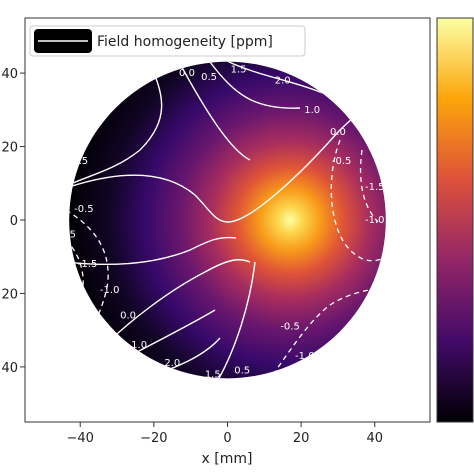 This screenshot has width=474, height=474. Describe the element at coordinates (185, 42) in the screenshot. I see `legend-label: Field homogeneity [ppm]` at that location.